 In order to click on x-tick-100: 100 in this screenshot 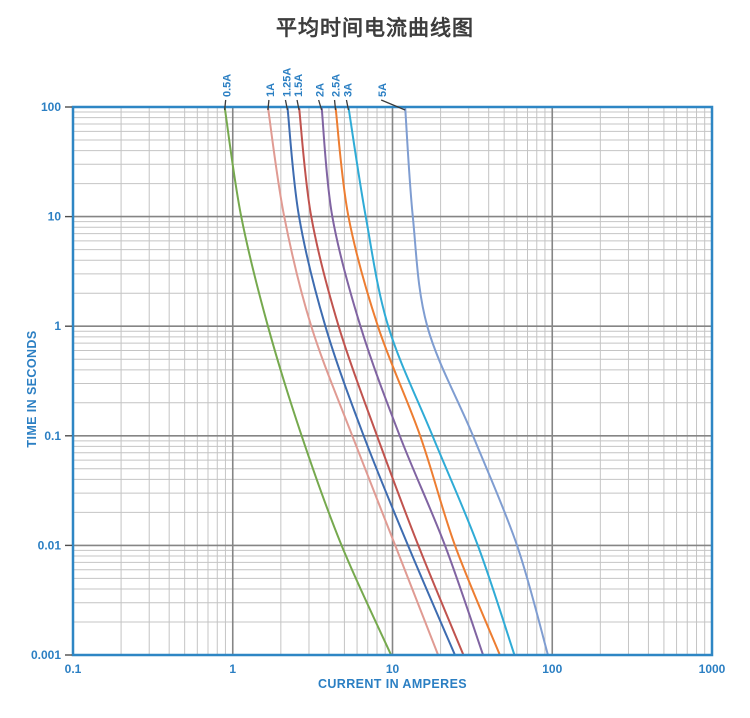, I will do `click(552, 669)`.